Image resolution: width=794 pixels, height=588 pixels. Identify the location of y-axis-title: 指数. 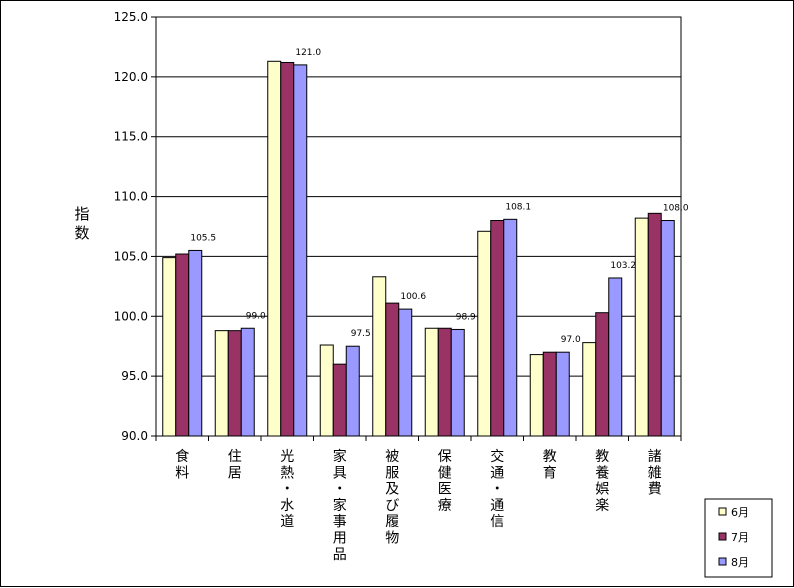
(81, 223).